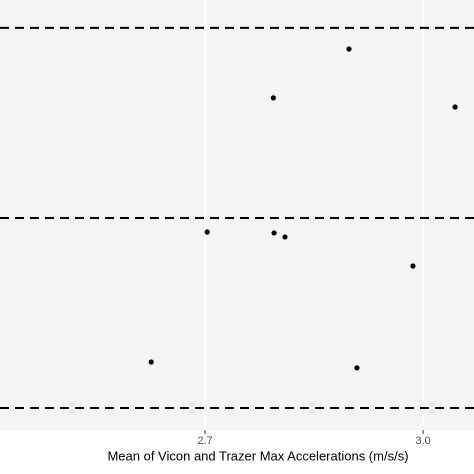 The height and width of the screenshot is (474, 474). What do you see at coordinates (422, 441) in the screenshot?
I see `x-tick-label: 3.0` at bounding box center [422, 441].